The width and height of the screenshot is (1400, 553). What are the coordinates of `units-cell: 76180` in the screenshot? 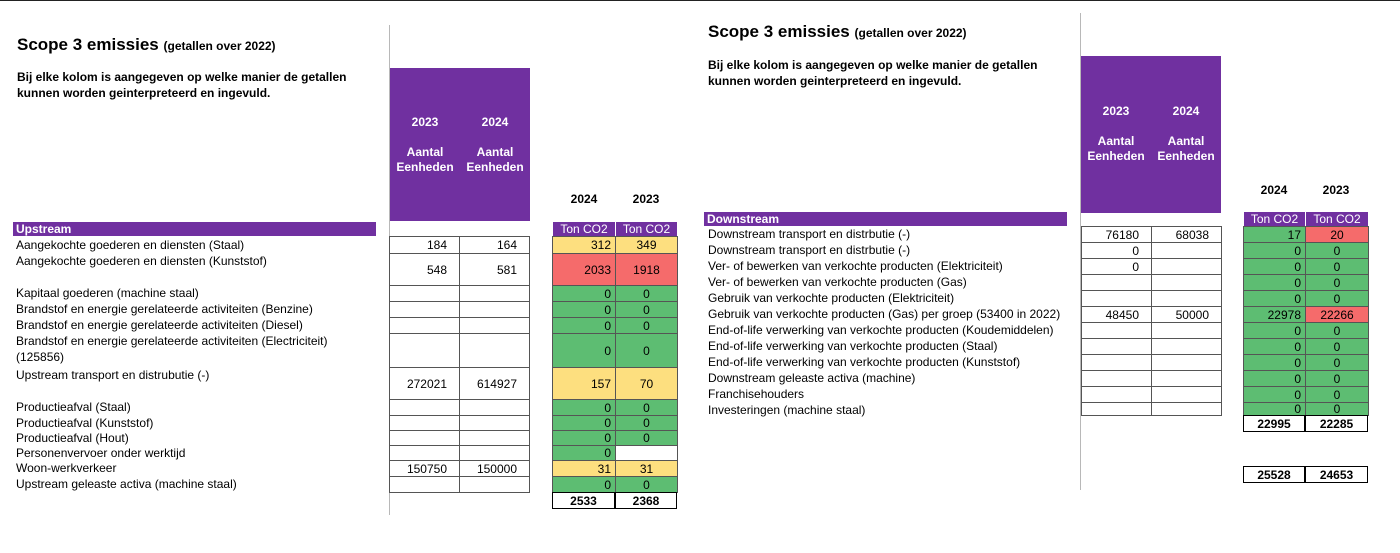 It's located at (1116, 234).